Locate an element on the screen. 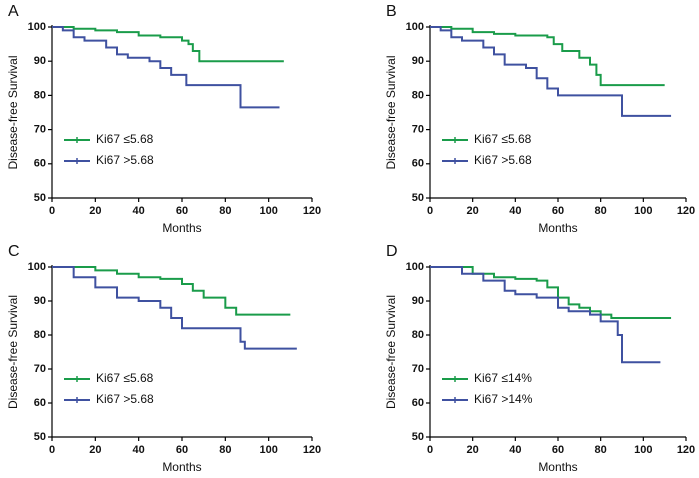 This screenshot has width=699, height=478. legend-label: Ki67 ≤14% is located at coordinates (503, 378).